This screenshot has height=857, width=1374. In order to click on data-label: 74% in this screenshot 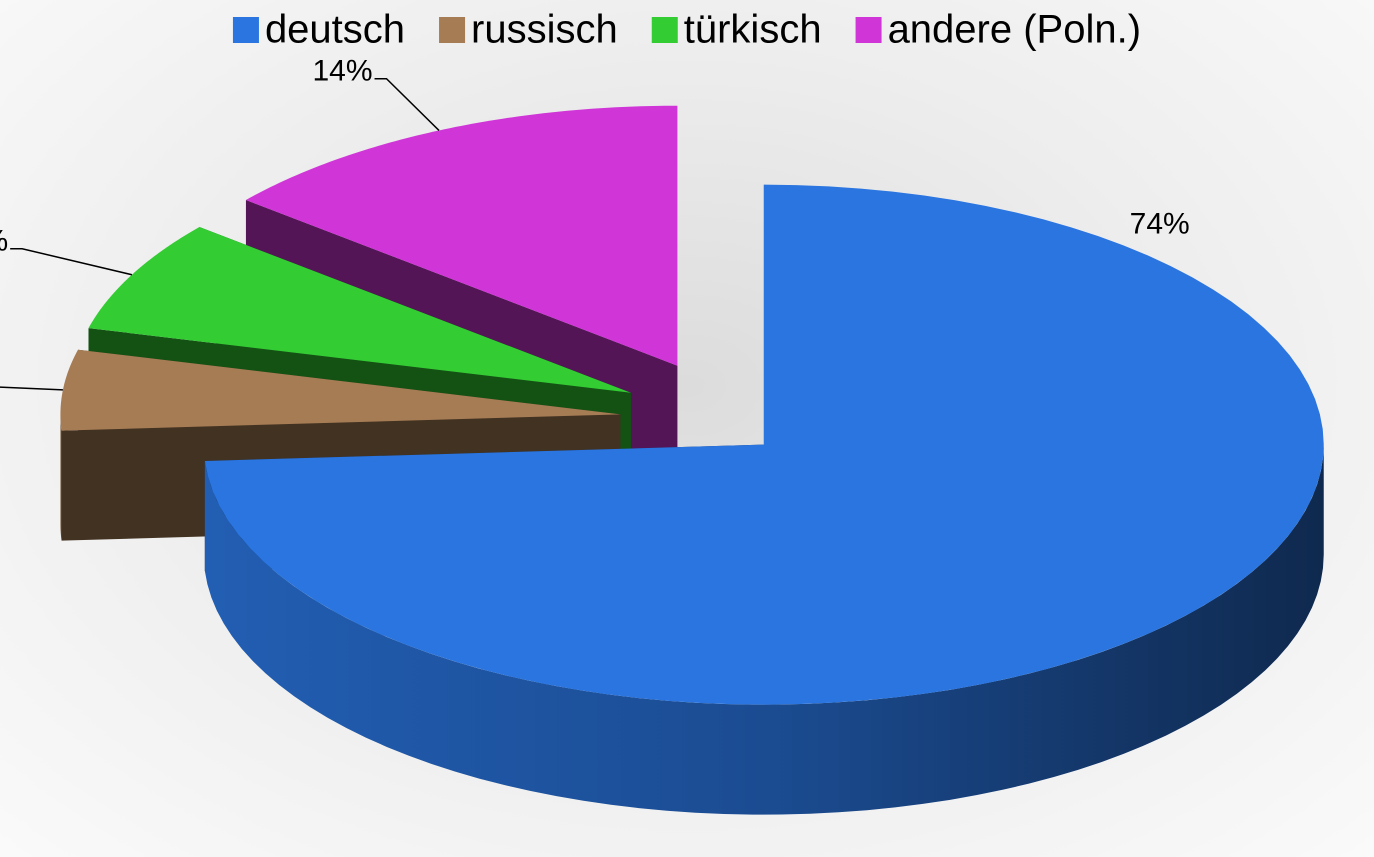, I will do `click(1160, 223)`.